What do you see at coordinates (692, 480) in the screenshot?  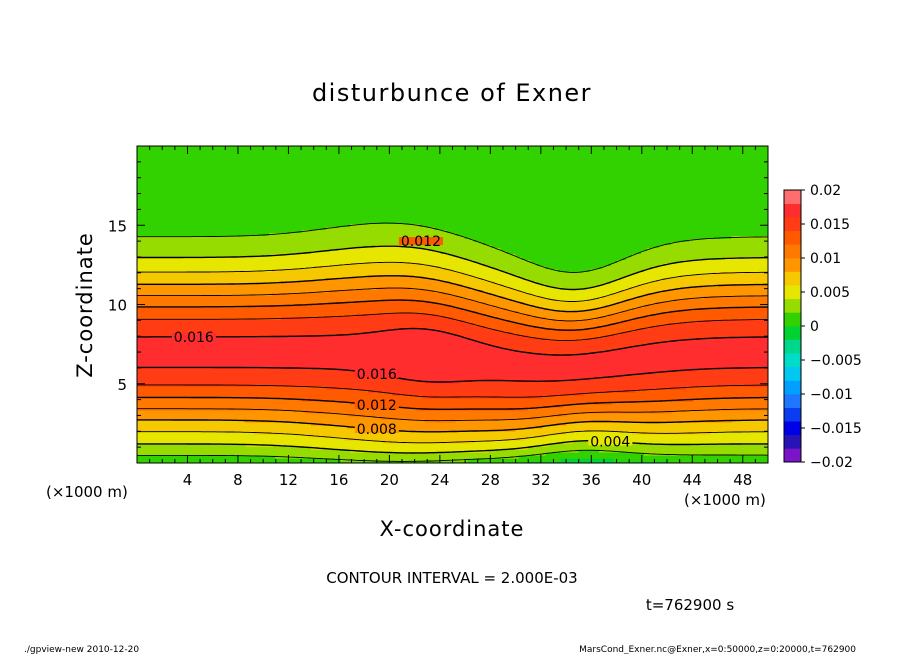 I see `x-tick-label: 44` at bounding box center [692, 480].